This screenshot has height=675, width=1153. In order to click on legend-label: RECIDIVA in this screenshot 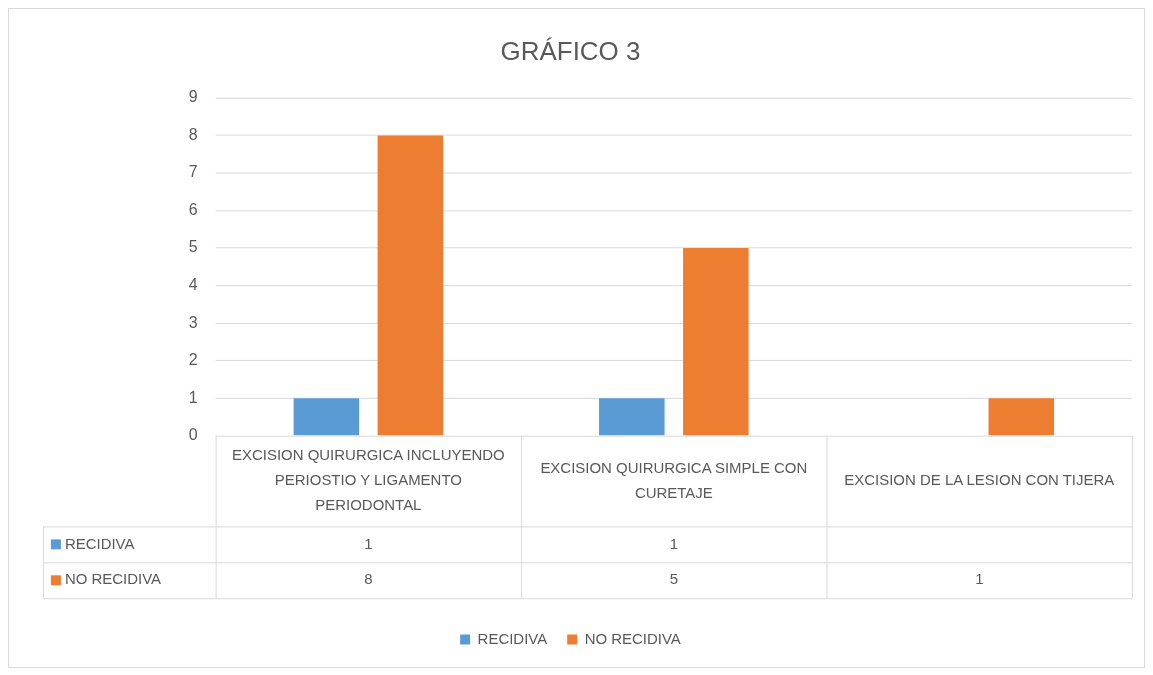, I will do `click(99, 543)`.